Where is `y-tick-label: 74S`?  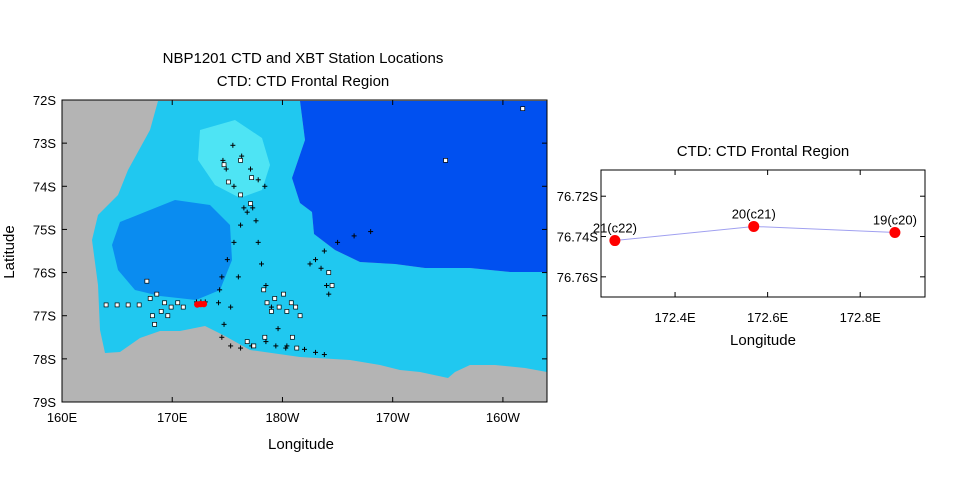 y-tick-label: 74S is located at coordinates (44, 186).